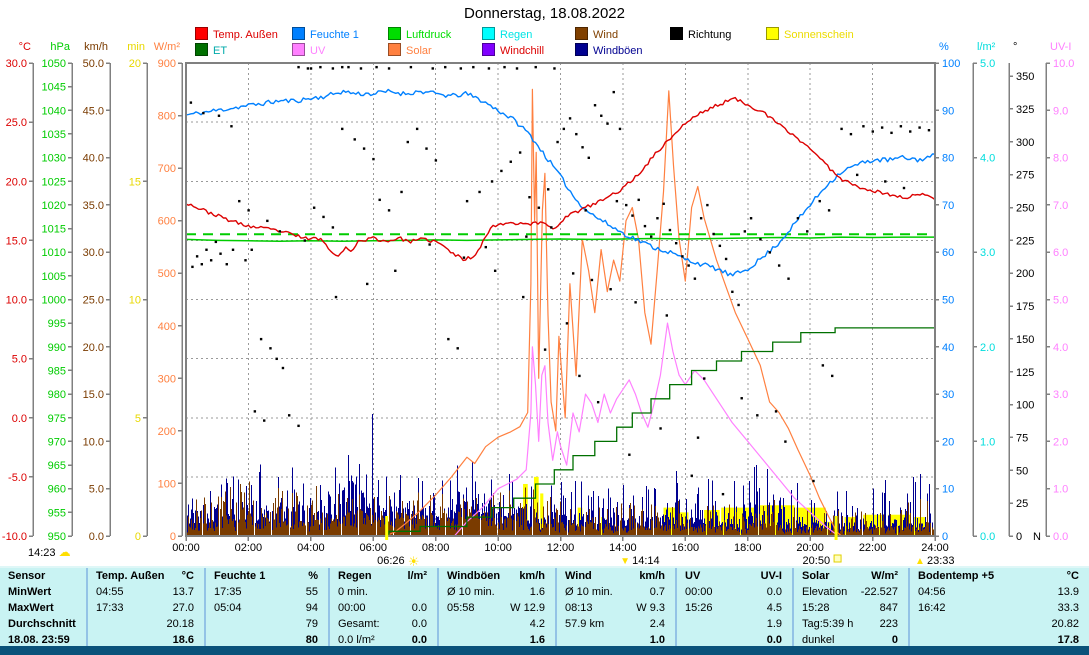  Describe the element at coordinates (311, 608) in the screenshot. I see `cell-value: 94` at that location.